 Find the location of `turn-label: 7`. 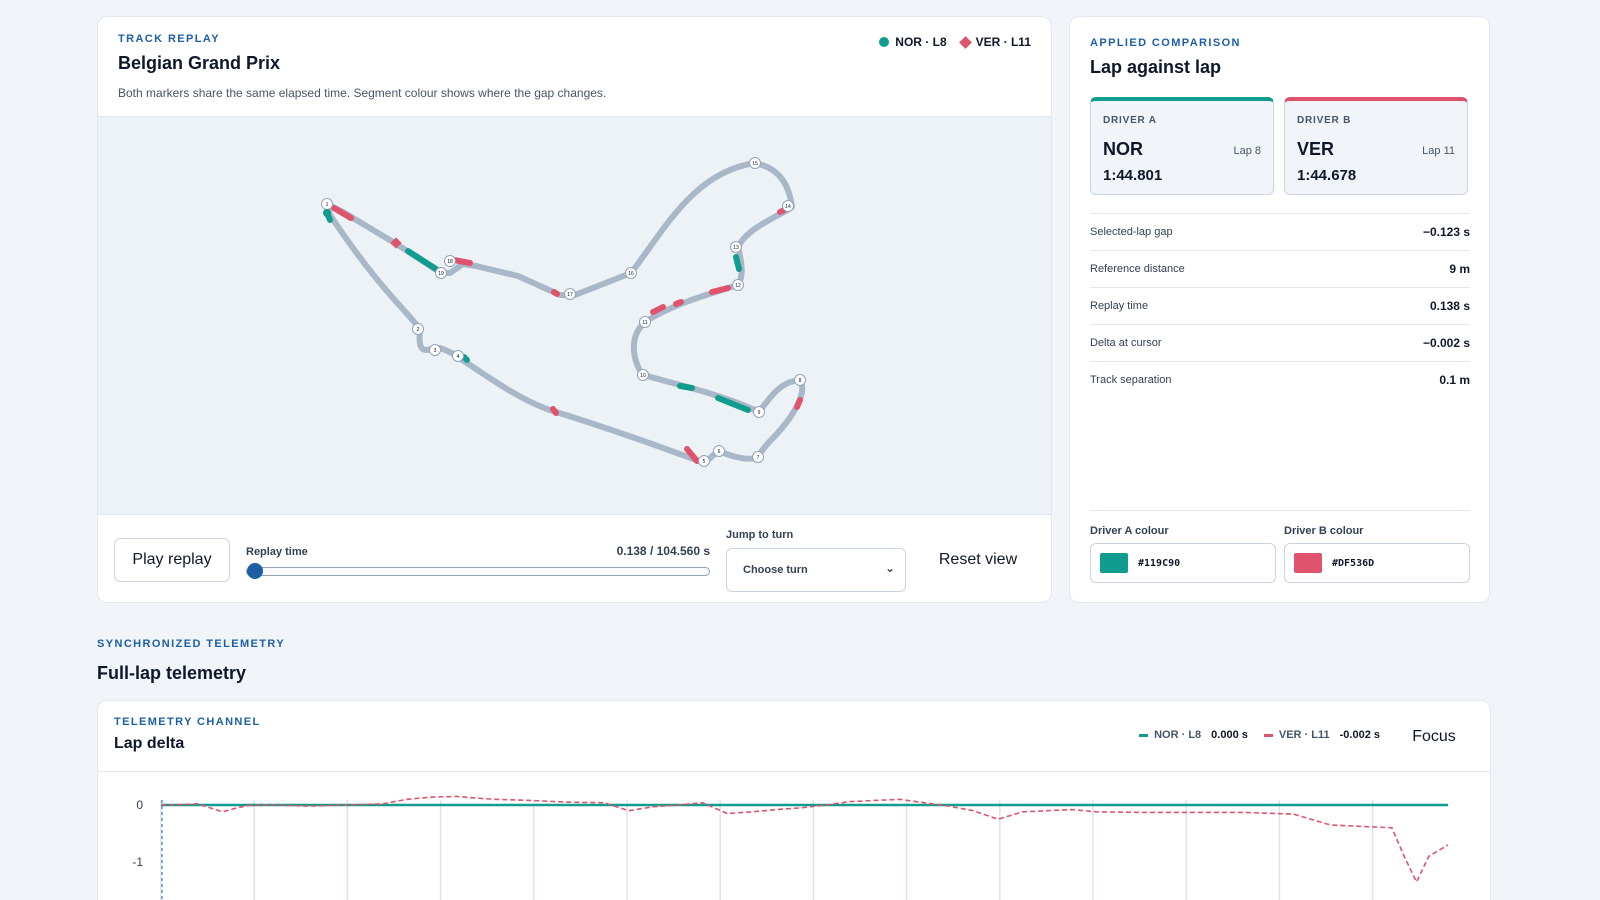

turn-label: 7 is located at coordinates (758, 458).